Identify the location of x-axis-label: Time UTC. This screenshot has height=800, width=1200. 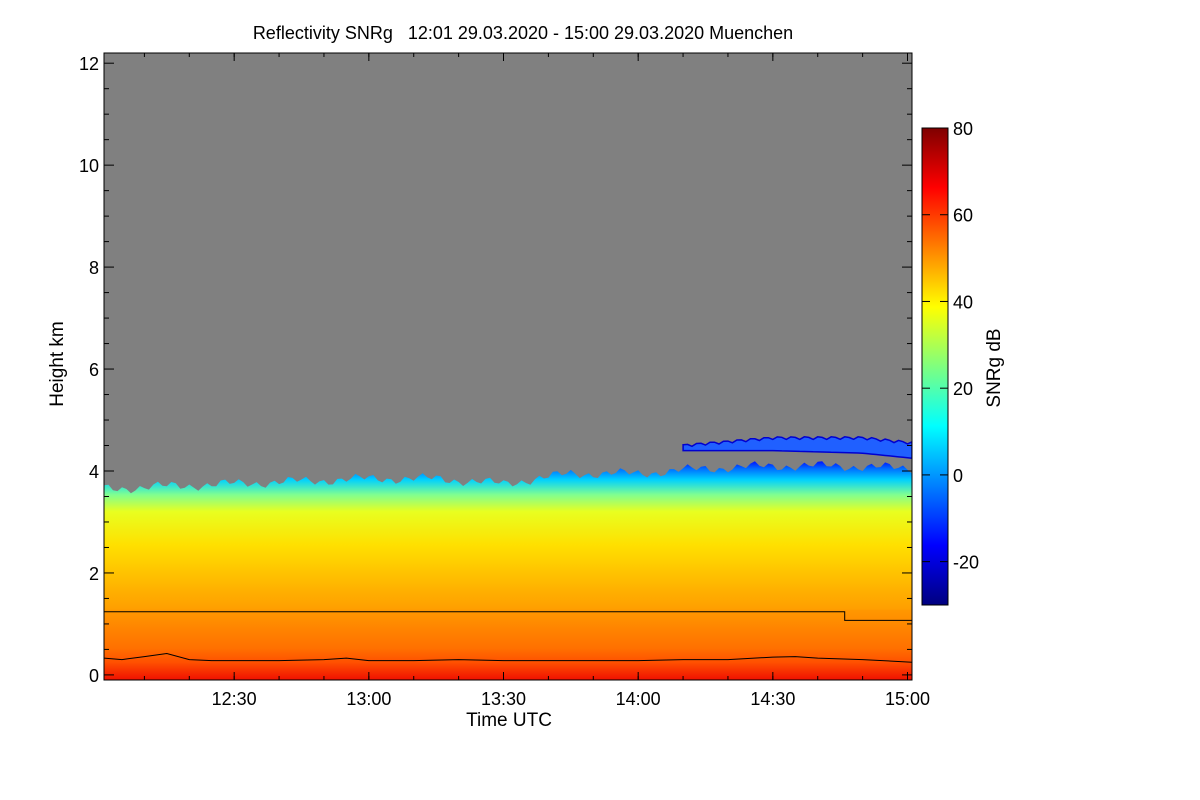
(509, 720).